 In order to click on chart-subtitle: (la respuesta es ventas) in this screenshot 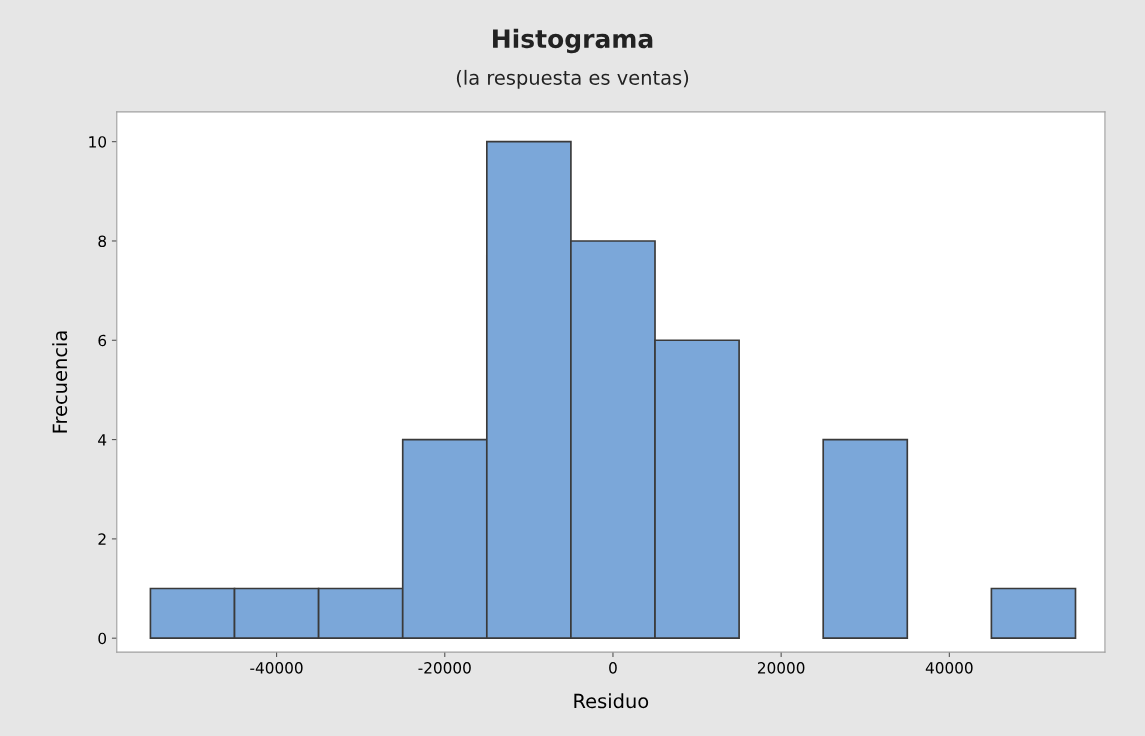, I will do `click(572, 79)`.